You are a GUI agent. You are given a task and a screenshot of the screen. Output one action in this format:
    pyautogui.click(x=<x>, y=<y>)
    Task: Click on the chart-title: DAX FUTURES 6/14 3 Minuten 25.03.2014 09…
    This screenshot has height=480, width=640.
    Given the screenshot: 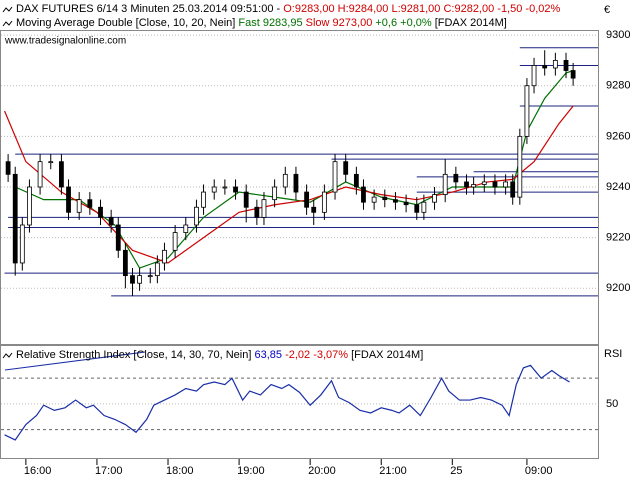 What is the action you would take?
    pyautogui.click(x=288, y=9)
    